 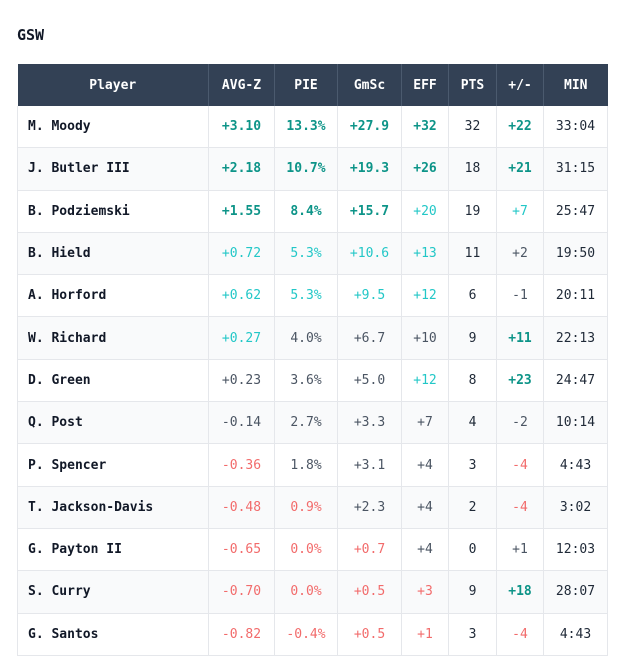 I want to click on table-row: Q. Post -0.14 2.7% +3.3 +7 4 -2 10:14, so click(x=312, y=423).